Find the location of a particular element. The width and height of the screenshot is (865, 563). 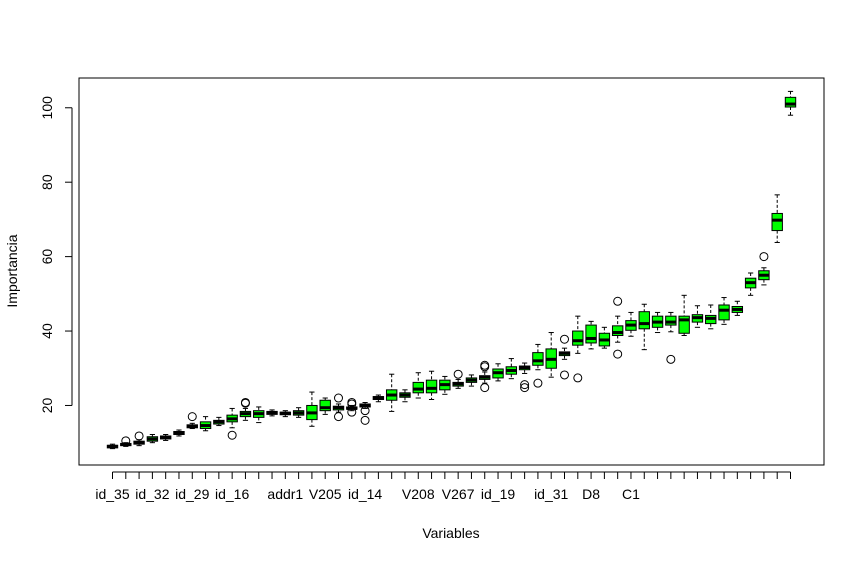

x-tick-label: id_19 is located at coordinates (498, 494).